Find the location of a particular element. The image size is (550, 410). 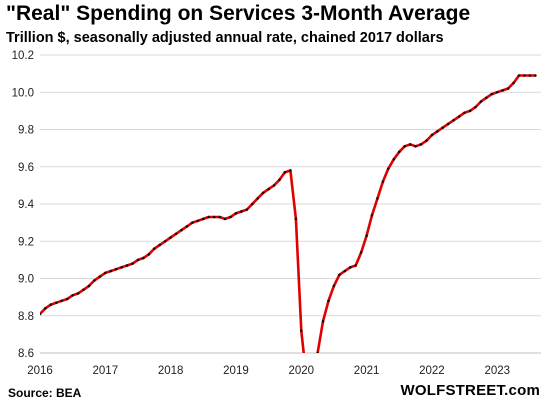

source-label: Source: BEA is located at coordinates (45, 393).